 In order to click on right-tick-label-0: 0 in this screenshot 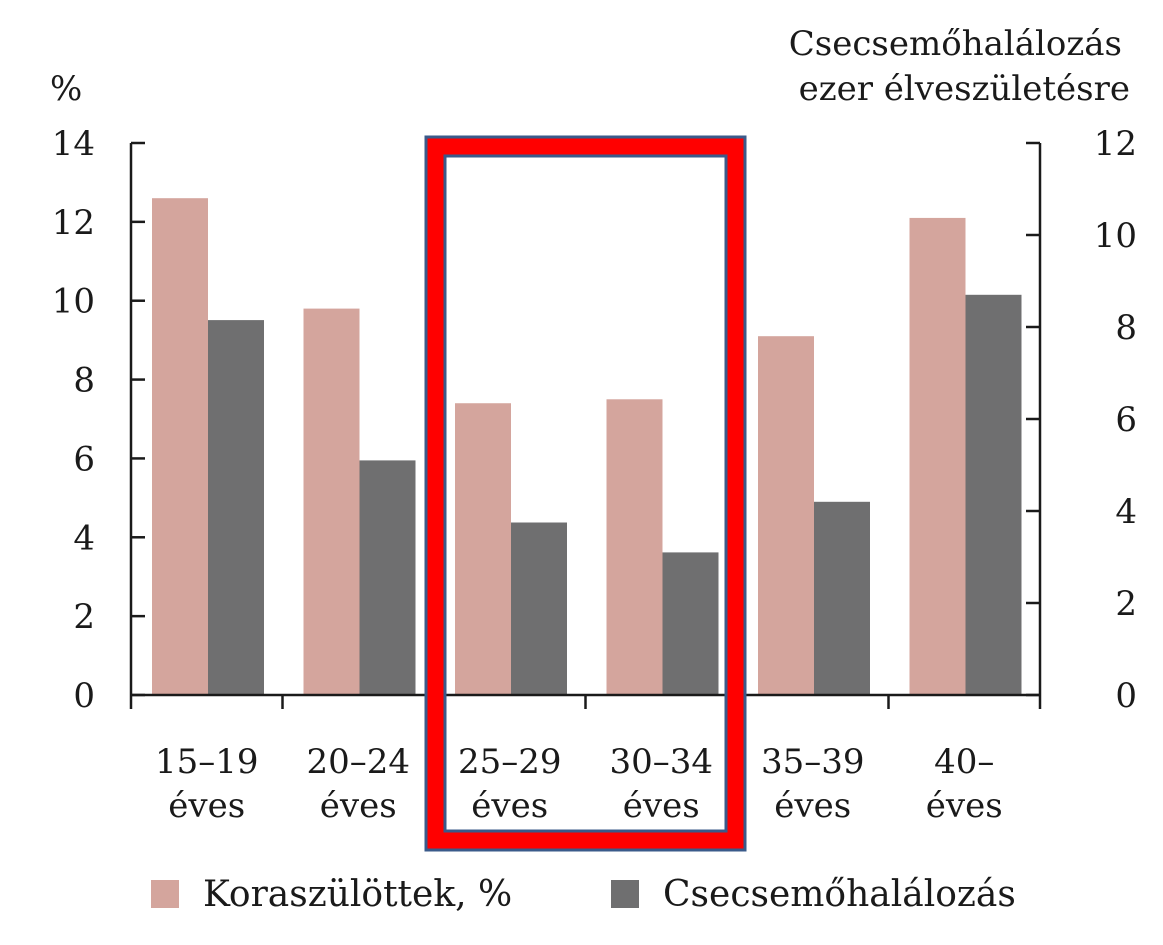, I will do `click(1126, 696)`.